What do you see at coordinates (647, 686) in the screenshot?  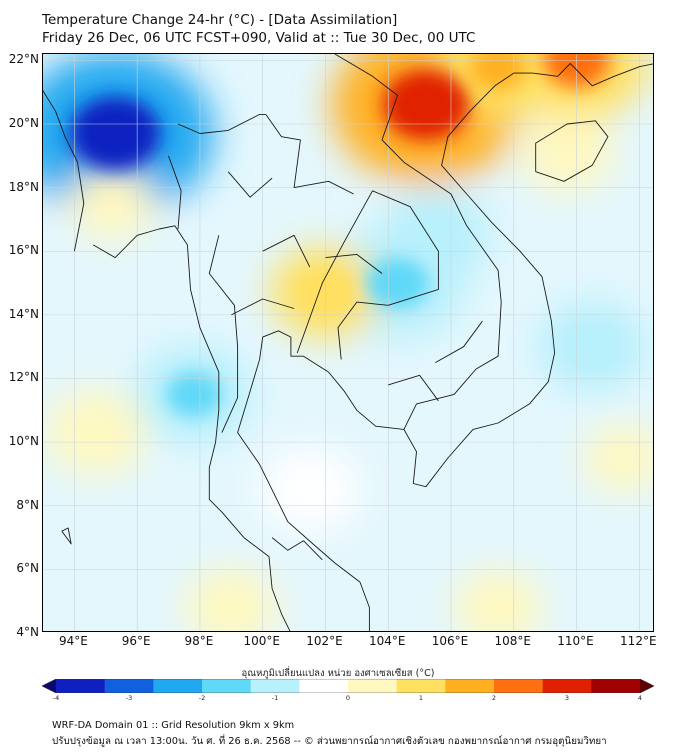 I see `colorbar-max-arrow` at bounding box center [647, 686].